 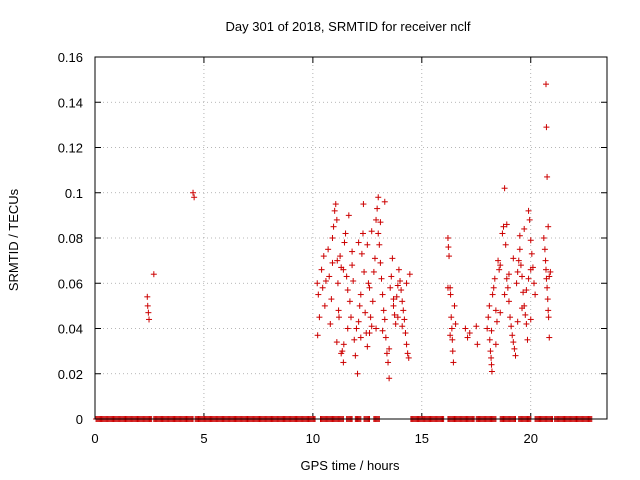 I want to click on y-tick-label: 0.1, so click(x=74, y=193).